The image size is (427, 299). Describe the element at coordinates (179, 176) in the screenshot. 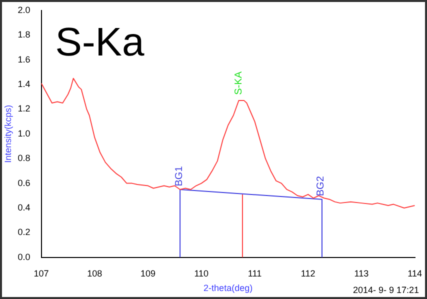

I see `annotation: BG1` at that location.